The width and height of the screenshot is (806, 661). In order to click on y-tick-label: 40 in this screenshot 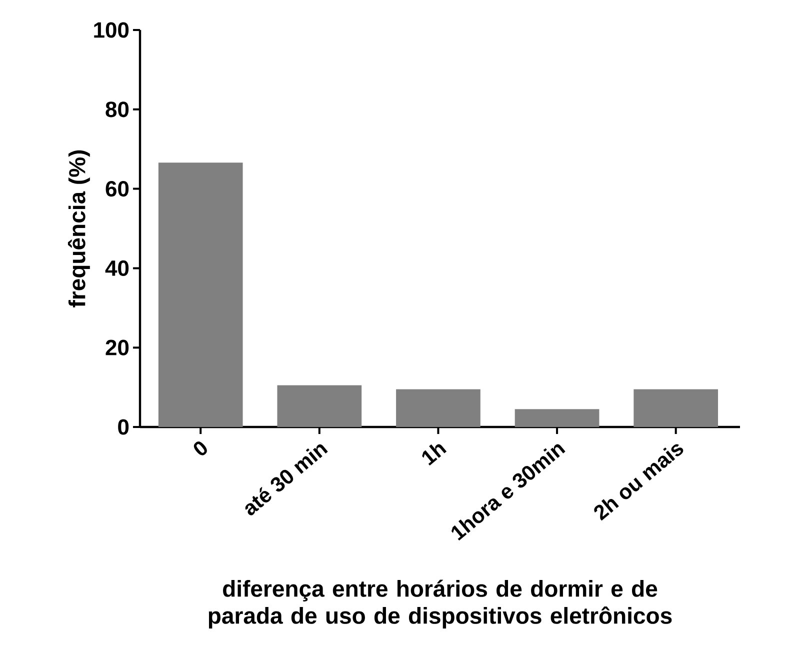, I will do `click(117, 268)`.